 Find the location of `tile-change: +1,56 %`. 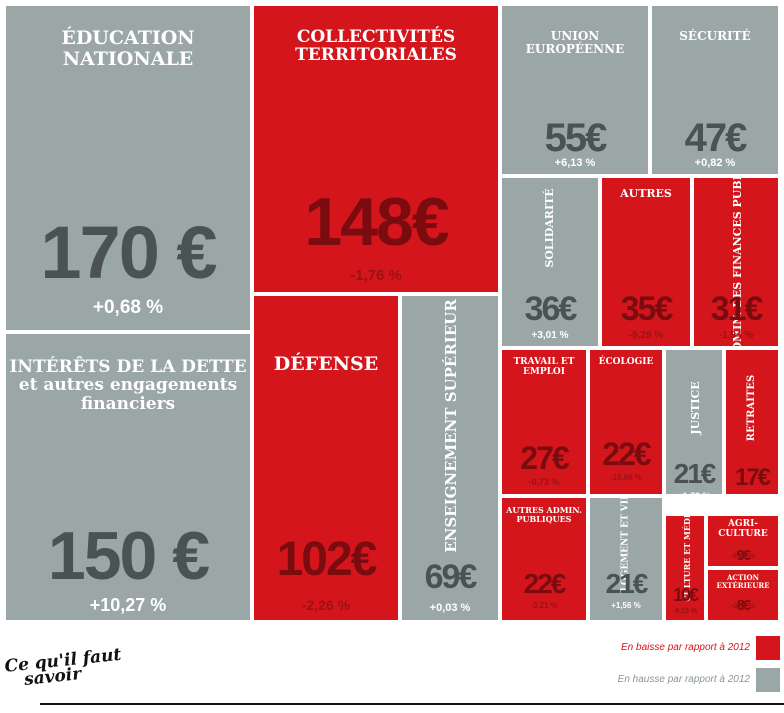

tile-change: +1,56 % is located at coordinates (626, 605).